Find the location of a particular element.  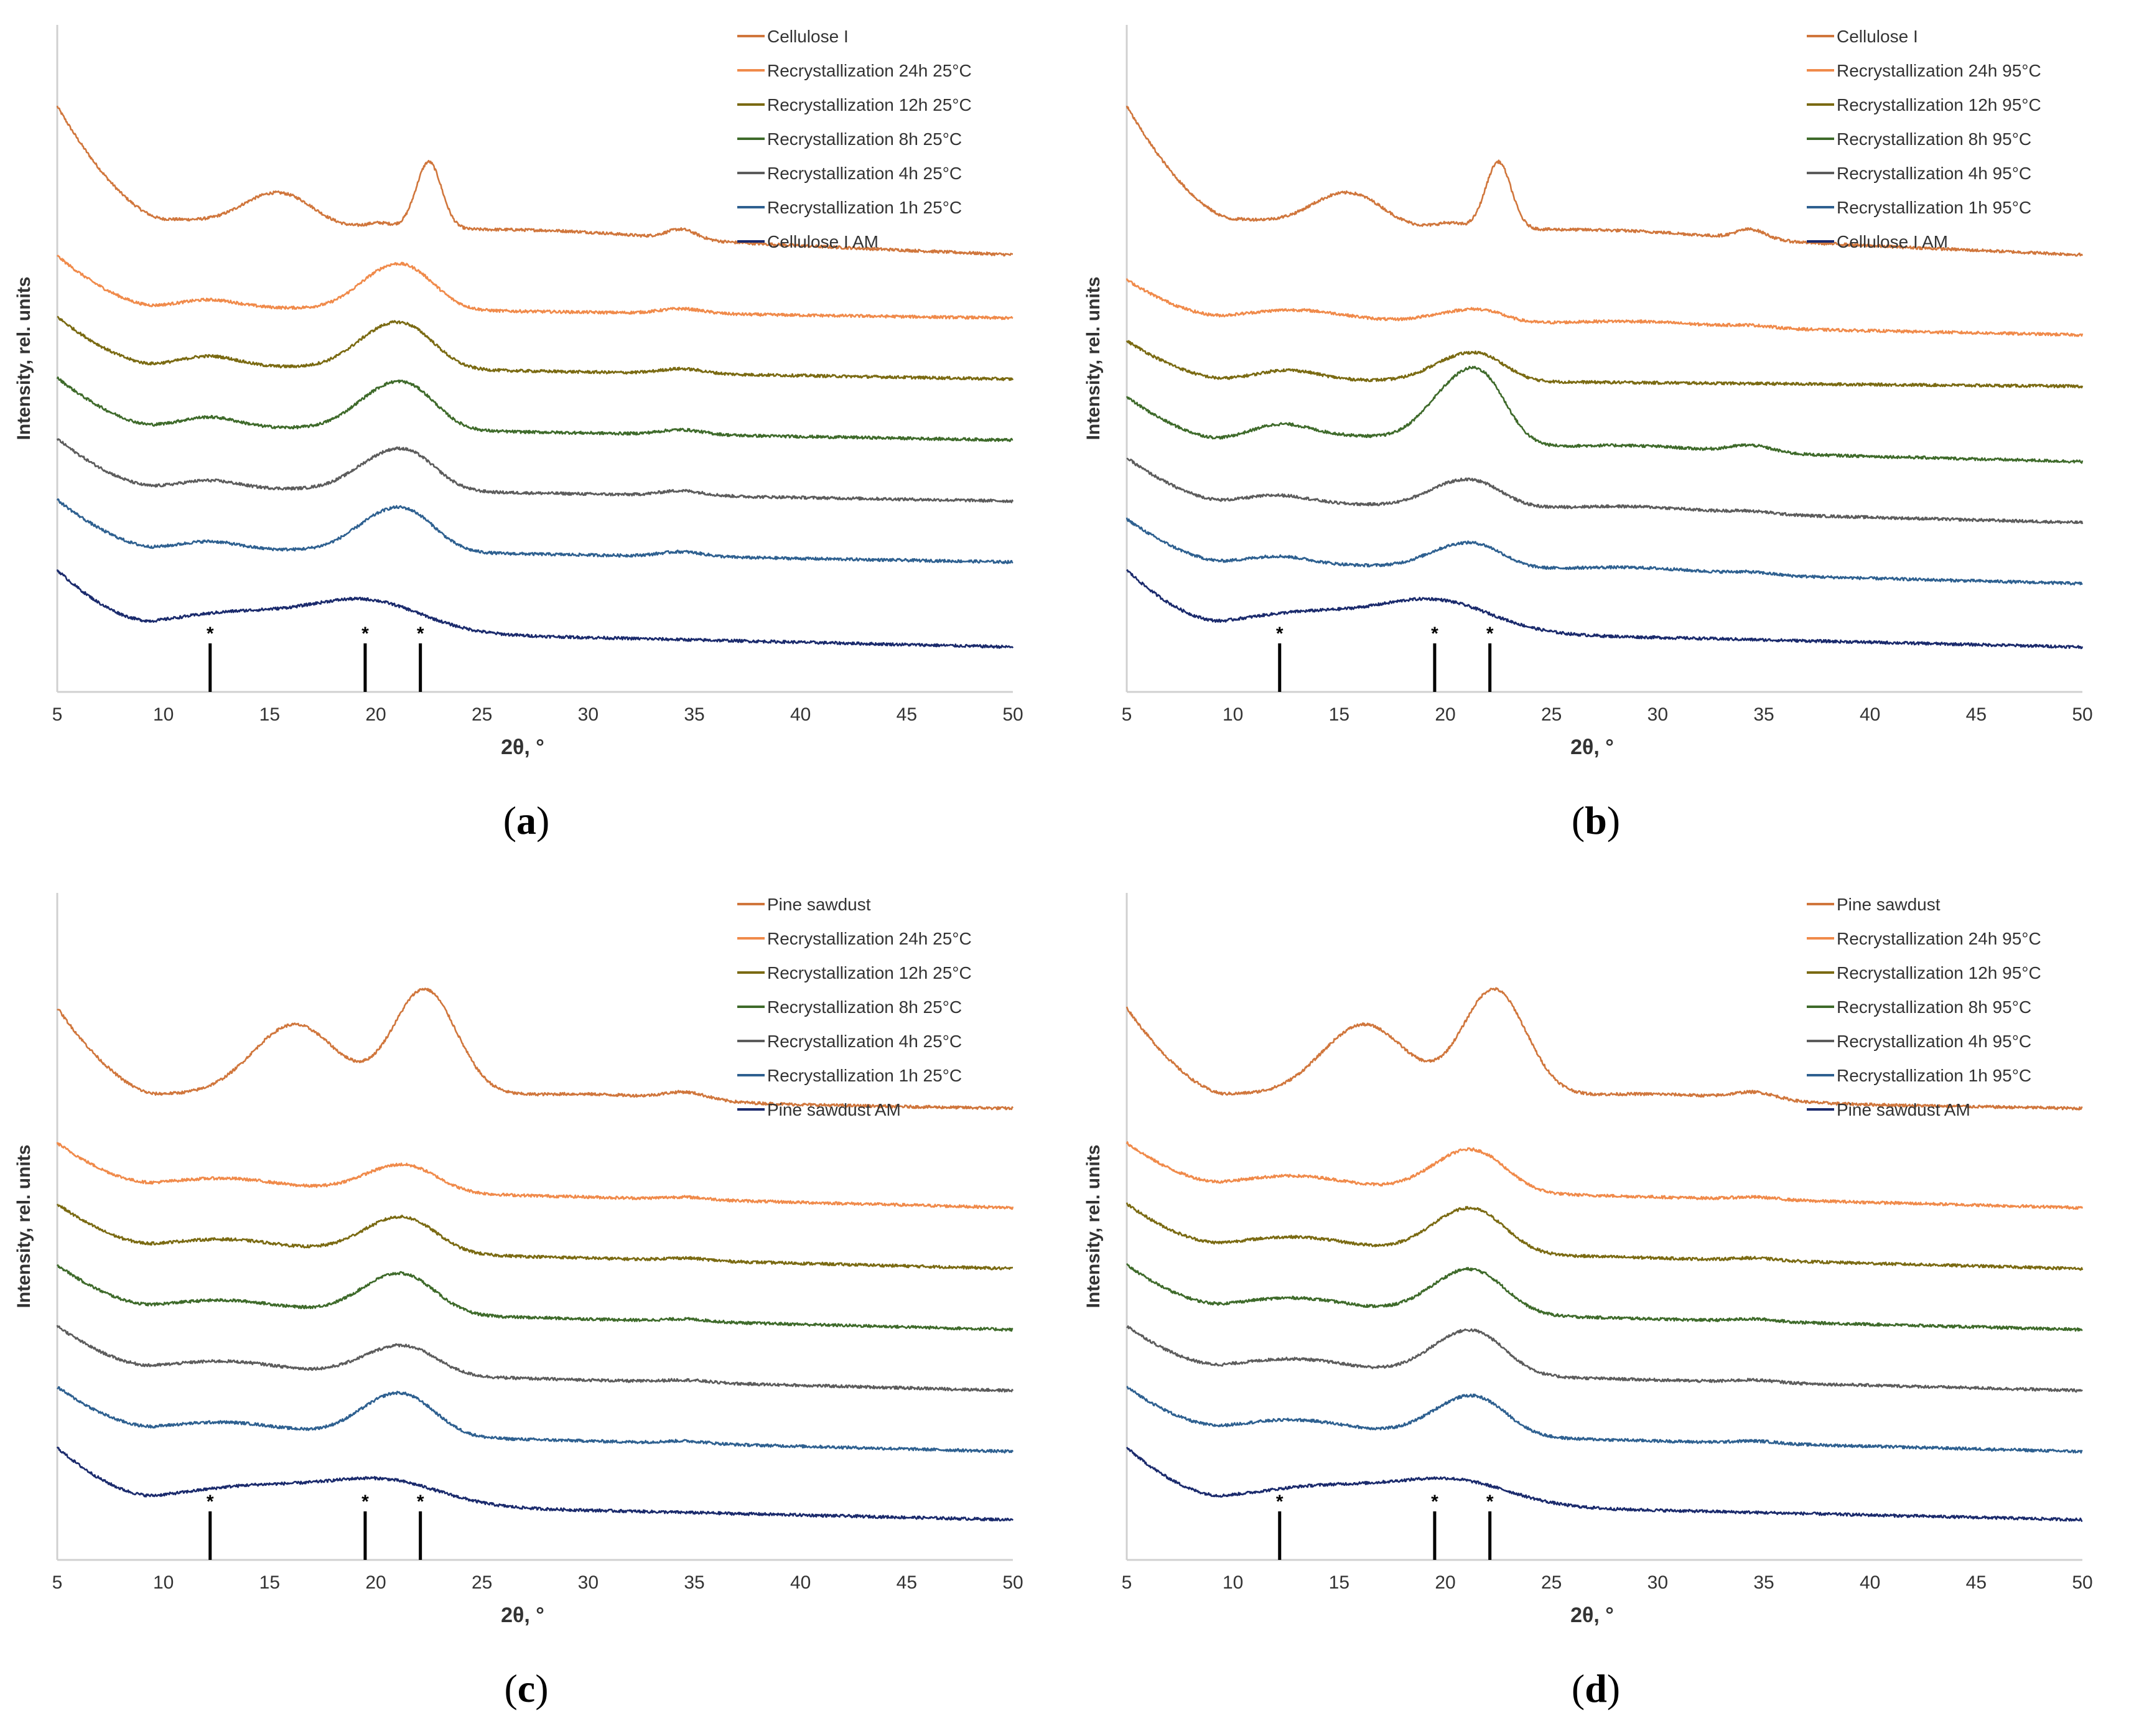

legend-label: Recrystallization 1h 25°C is located at coordinates (865, 1075).